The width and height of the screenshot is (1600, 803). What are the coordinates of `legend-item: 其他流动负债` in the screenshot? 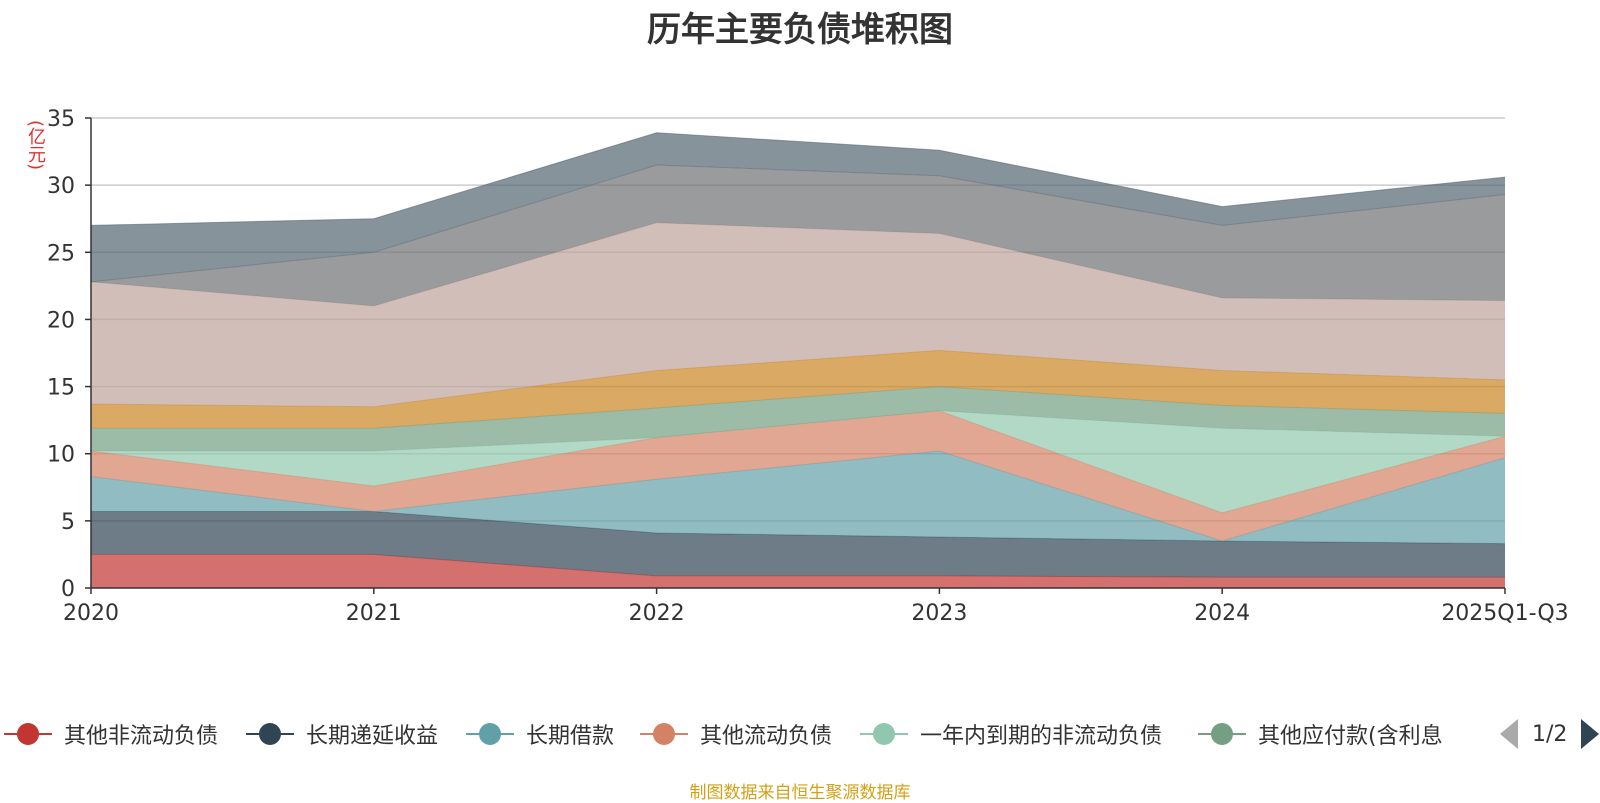 It's located at (736, 734).